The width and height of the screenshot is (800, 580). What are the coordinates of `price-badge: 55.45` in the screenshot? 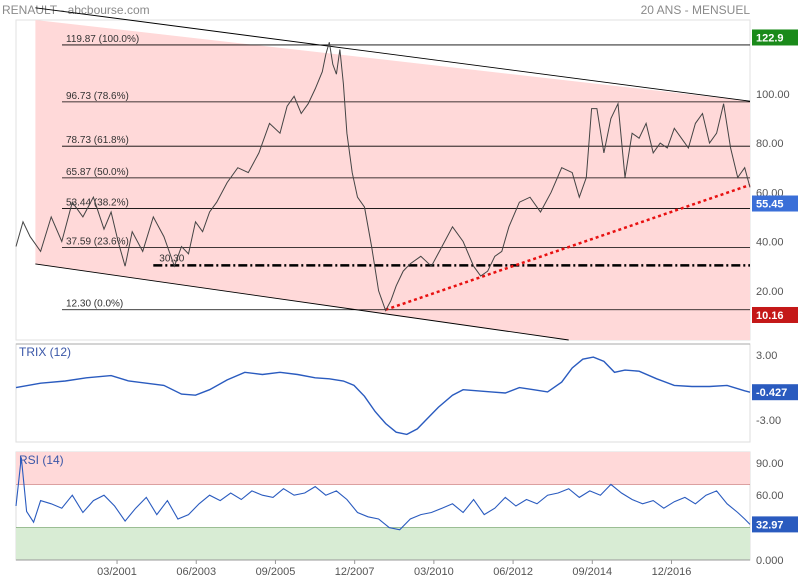 It's located at (770, 205).